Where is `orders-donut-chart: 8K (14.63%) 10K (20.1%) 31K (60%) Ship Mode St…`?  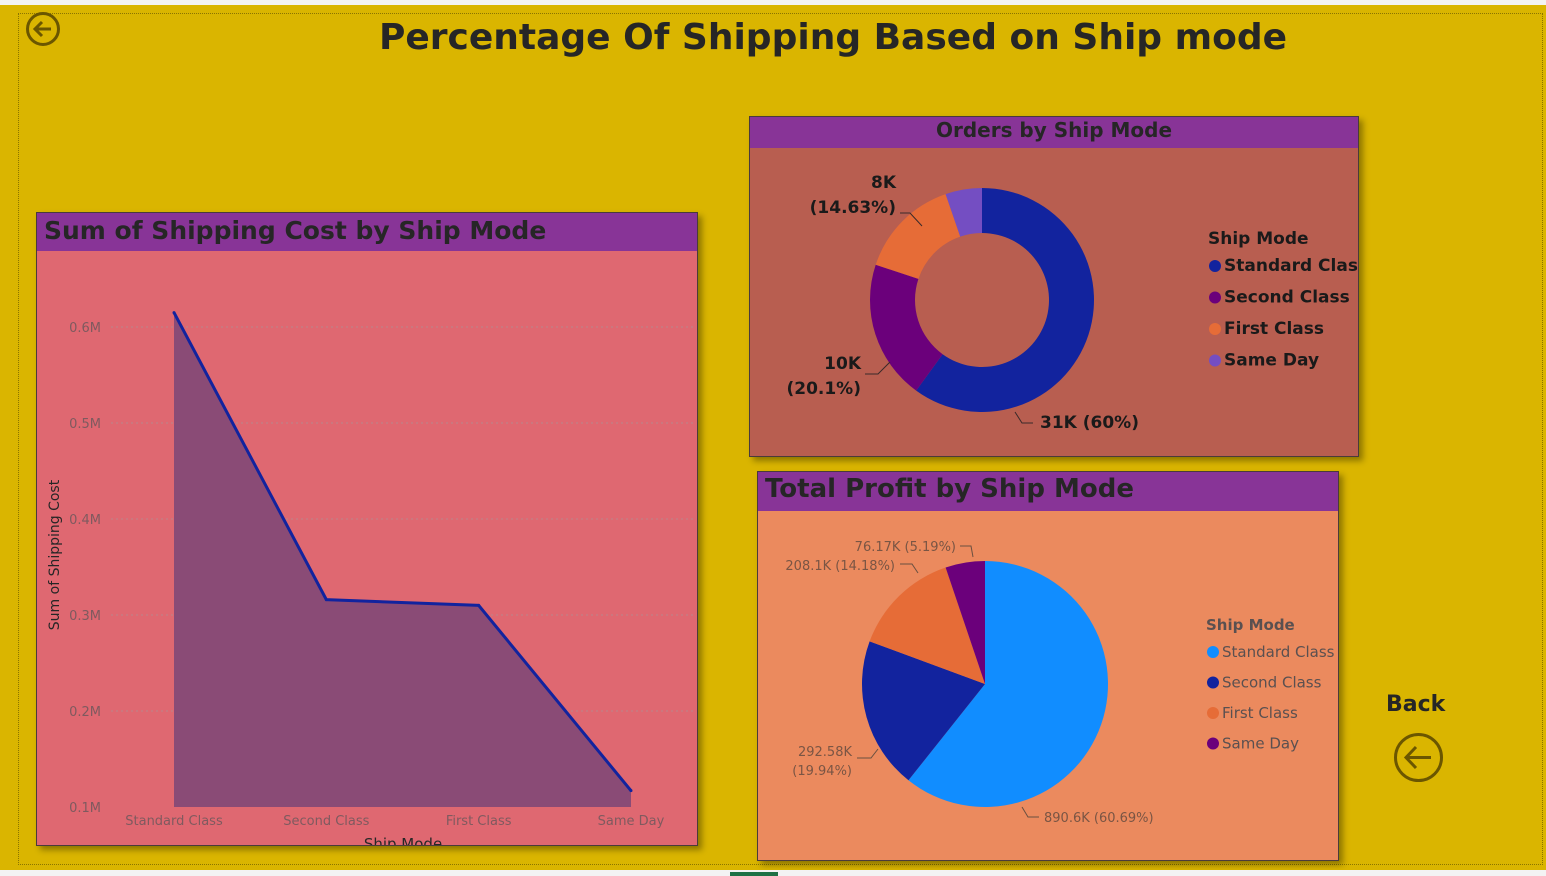 orders-donut-chart: 8K (14.63%) 10K (20.1%) 31K (60%) Ship Mode St… is located at coordinates (1072, 303).